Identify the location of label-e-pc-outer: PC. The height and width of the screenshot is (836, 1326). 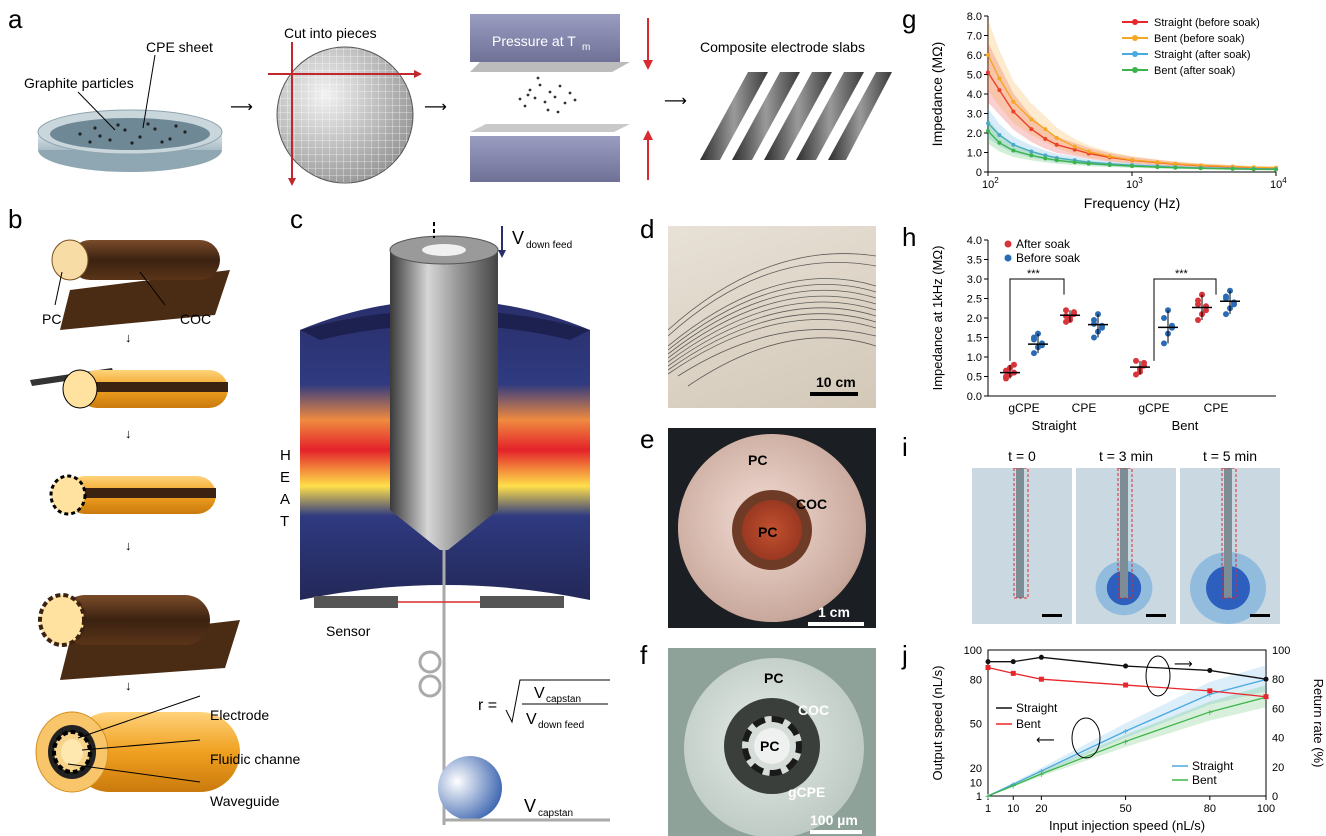
(758, 460).